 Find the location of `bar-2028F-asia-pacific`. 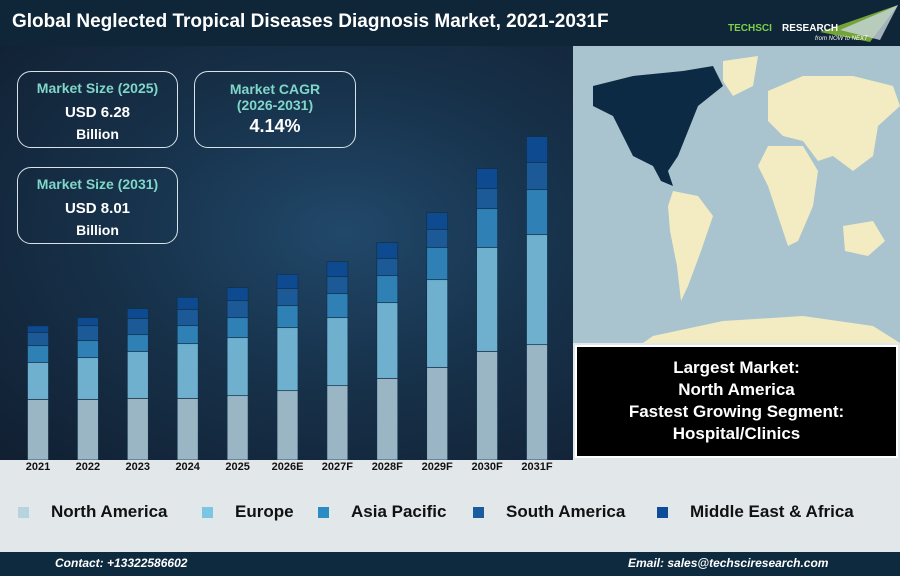

bar-2028F-asia-pacific is located at coordinates (387, 289).